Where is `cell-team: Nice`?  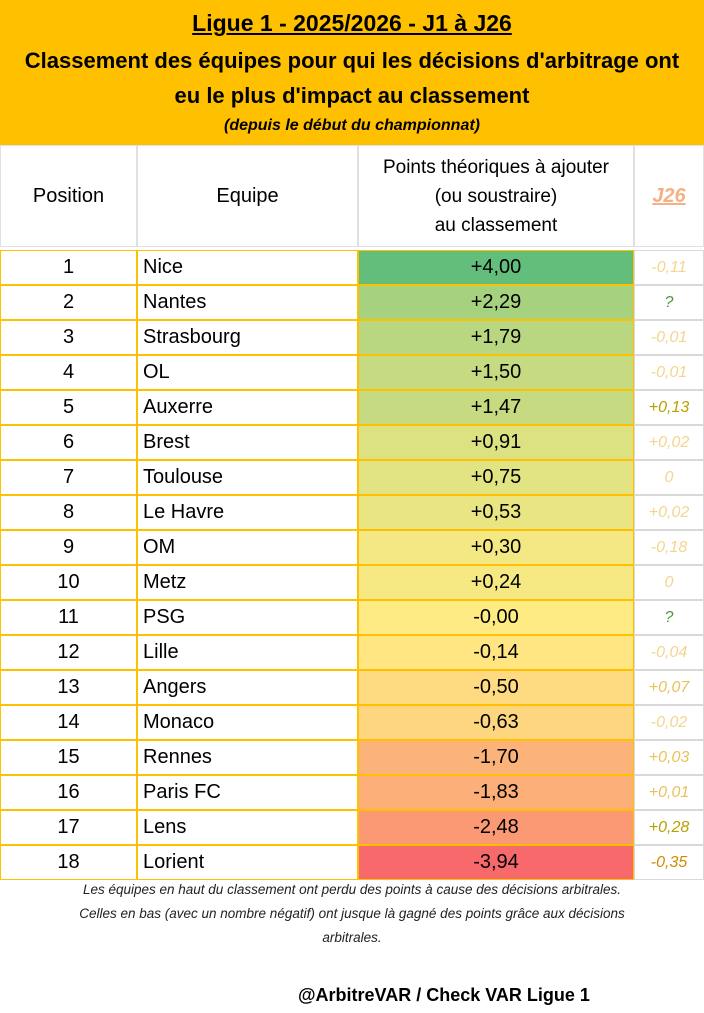 cell-team: Nice is located at coordinates (247, 267).